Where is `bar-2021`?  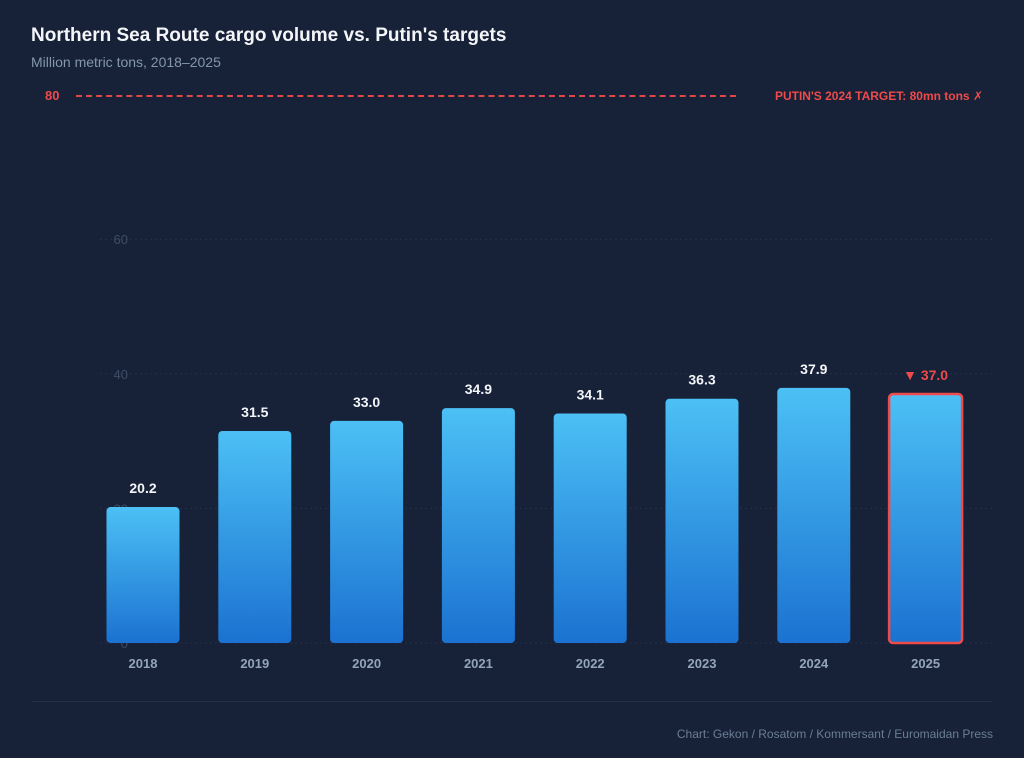 bar-2021 is located at coordinates (478, 525).